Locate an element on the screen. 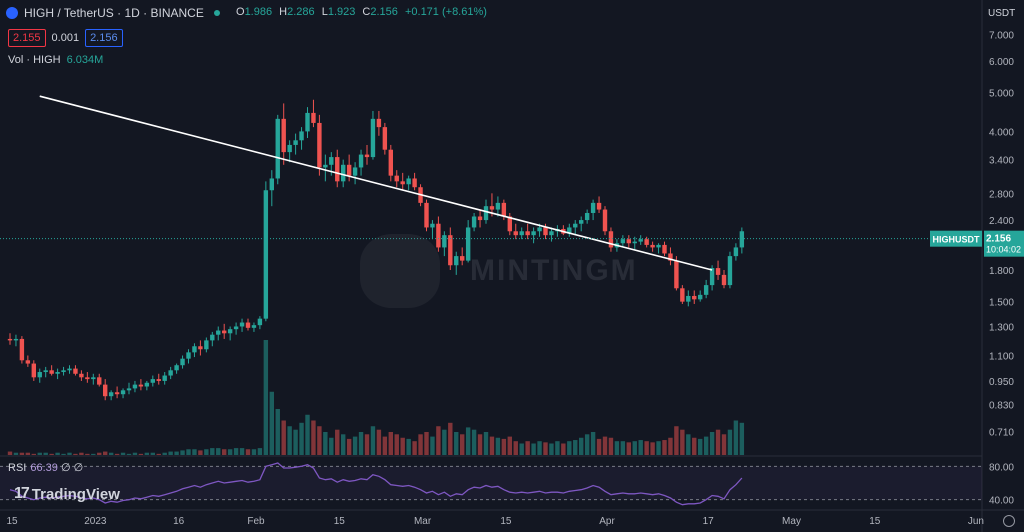 The width and height of the screenshot is (1024, 532). symbol-header: HIGH / TetherUS · 1D · BINANCE is located at coordinates (113, 13).